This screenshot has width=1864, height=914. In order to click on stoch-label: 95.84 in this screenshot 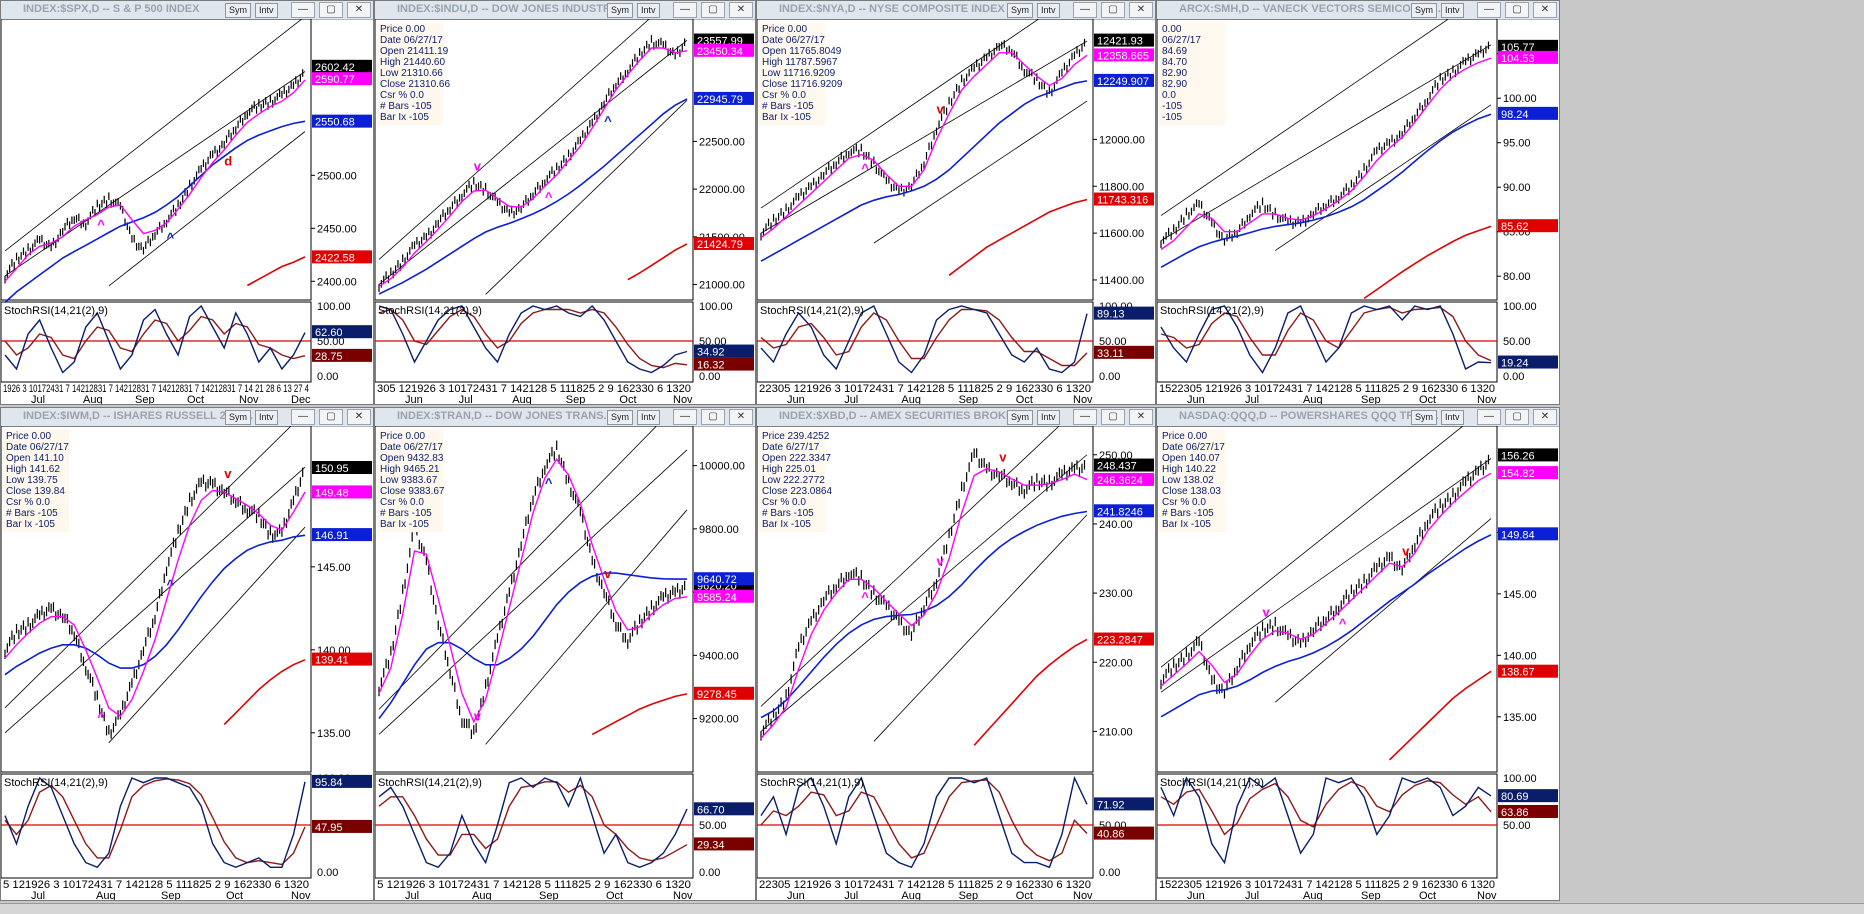, I will do `click(329, 783)`.